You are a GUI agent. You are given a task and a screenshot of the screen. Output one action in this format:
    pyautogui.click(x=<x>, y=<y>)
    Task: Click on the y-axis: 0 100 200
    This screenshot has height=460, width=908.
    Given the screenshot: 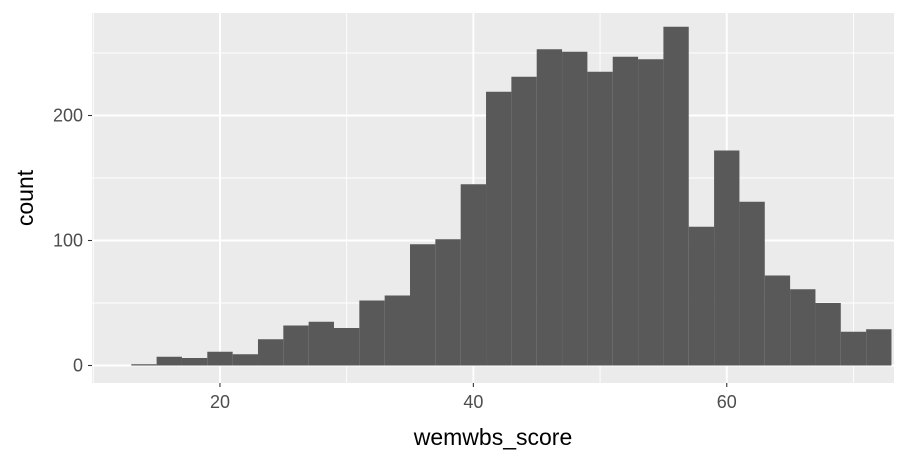 What is the action you would take?
    pyautogui.click(x=72, y=241)
    